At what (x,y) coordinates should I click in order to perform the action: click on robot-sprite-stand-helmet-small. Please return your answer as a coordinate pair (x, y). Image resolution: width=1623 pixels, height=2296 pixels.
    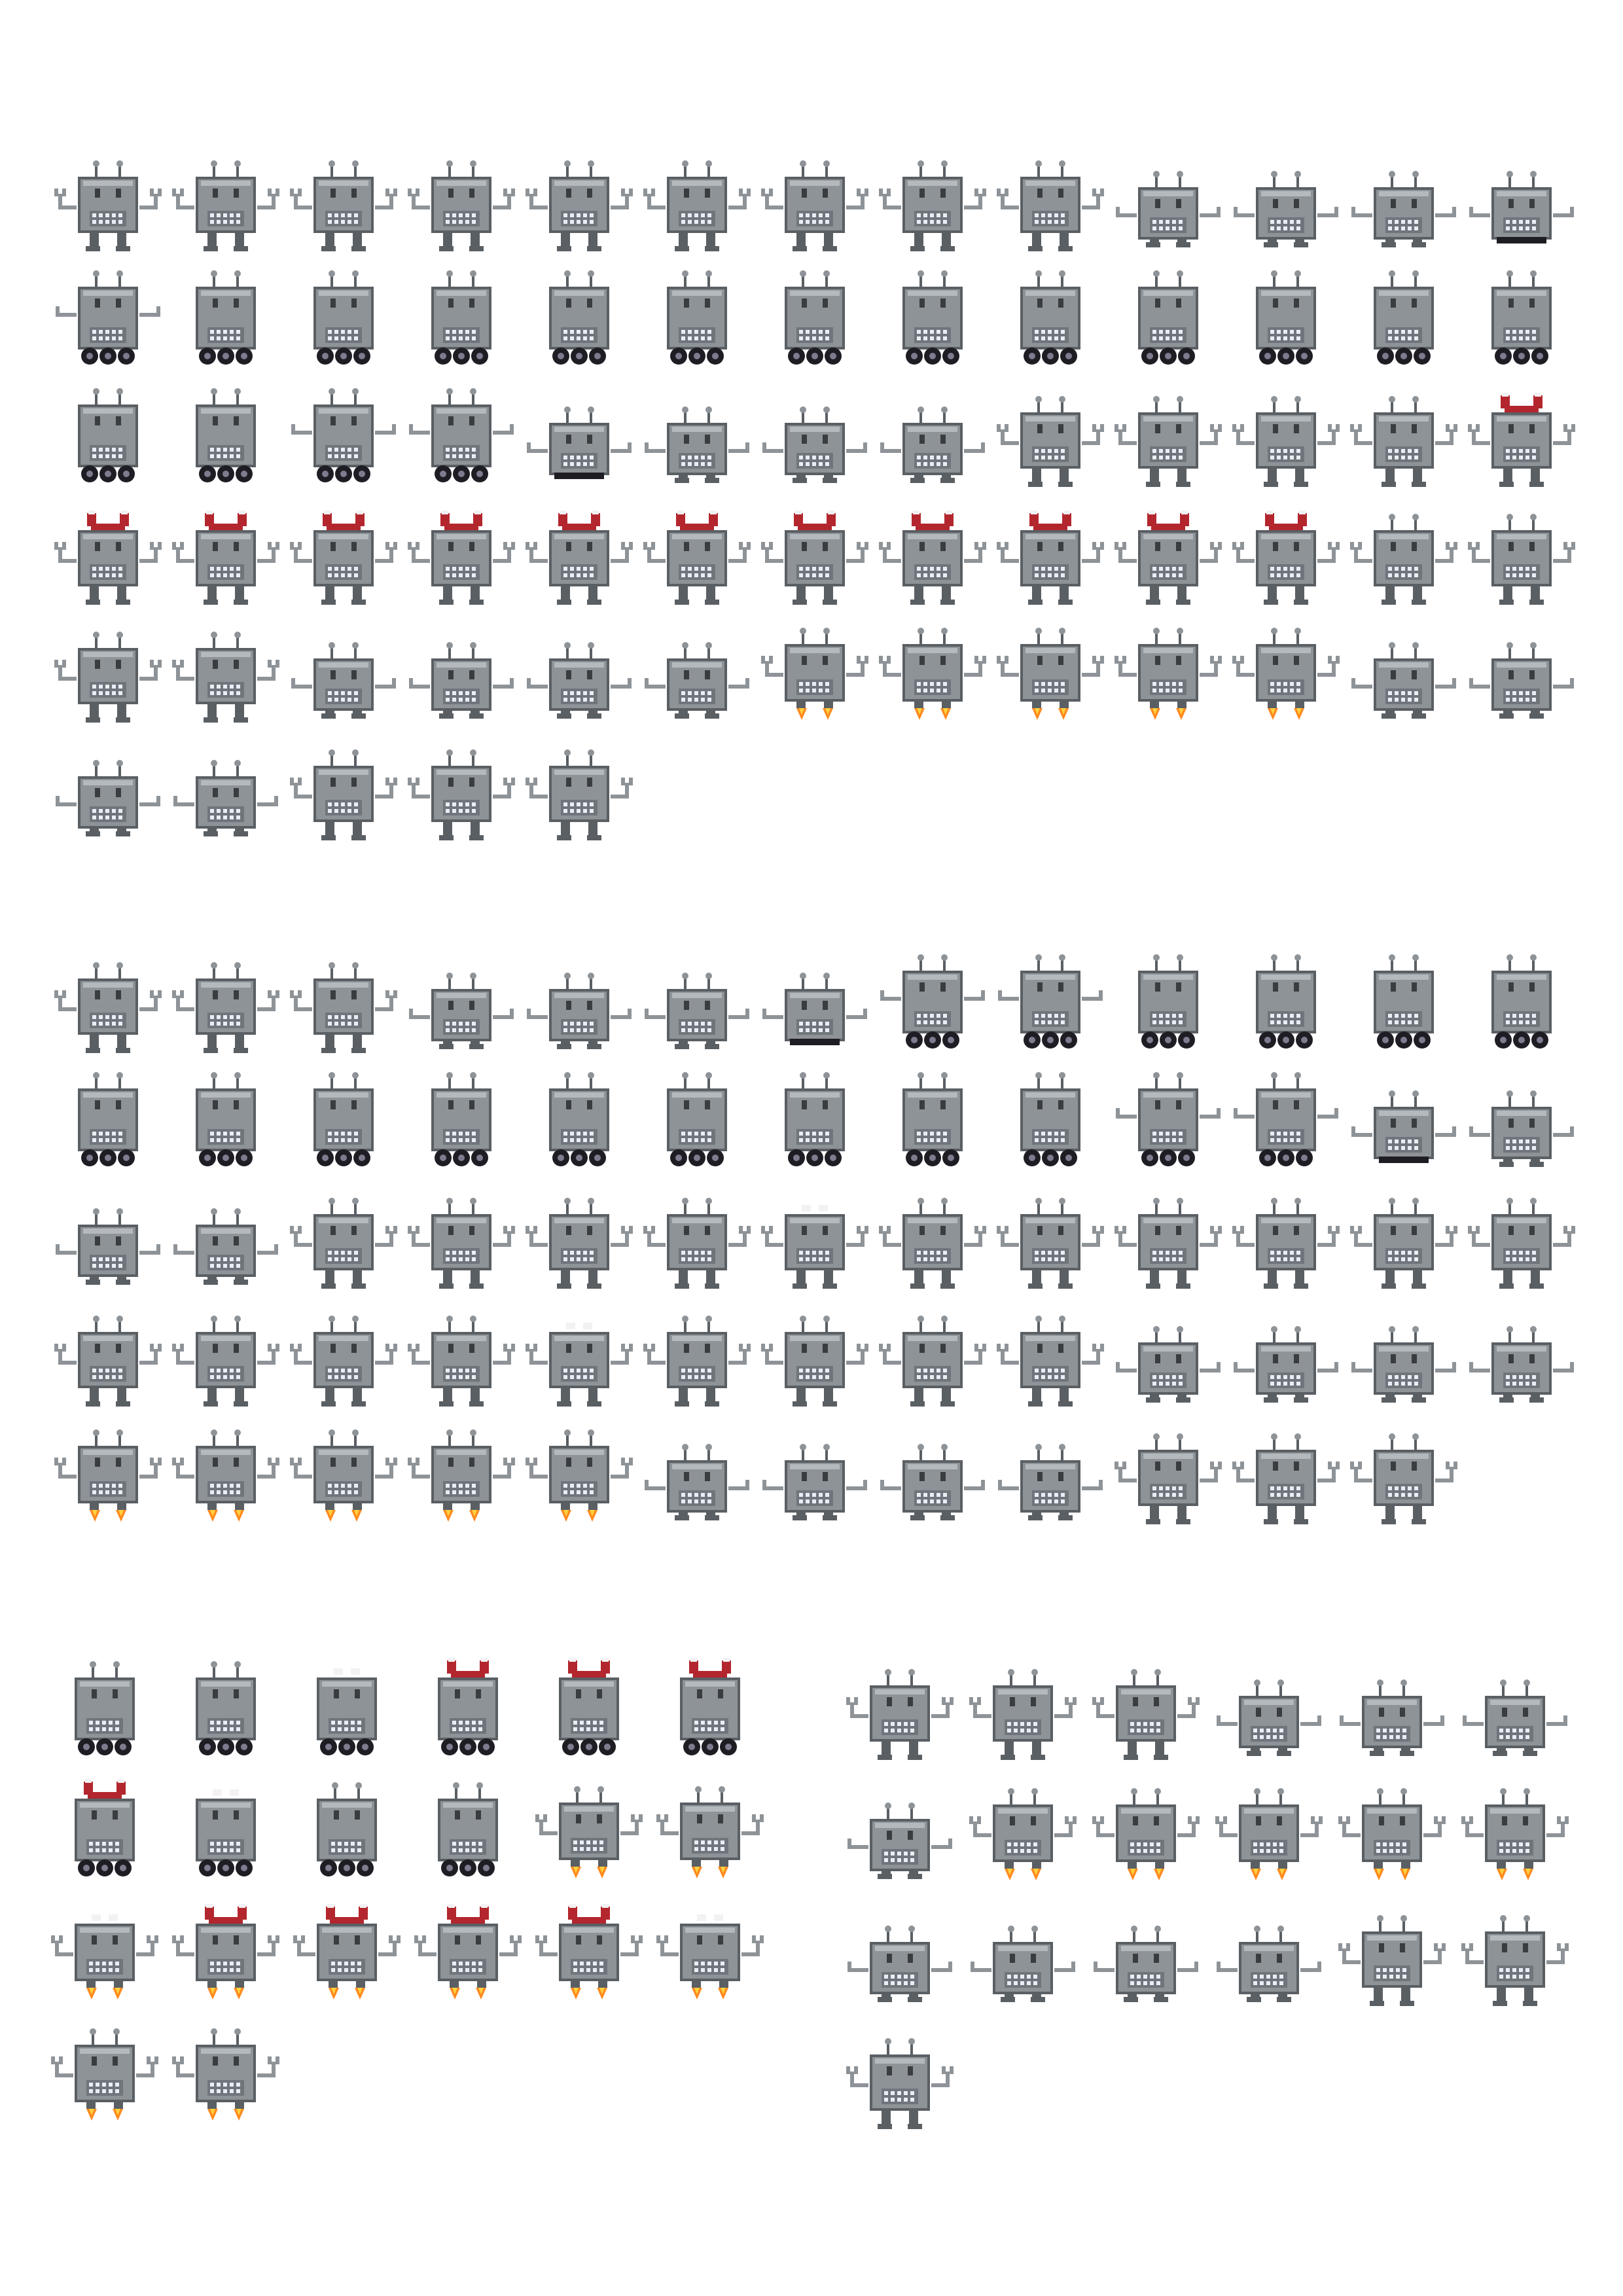
    Looking at the image, I should click on (1286, 558).